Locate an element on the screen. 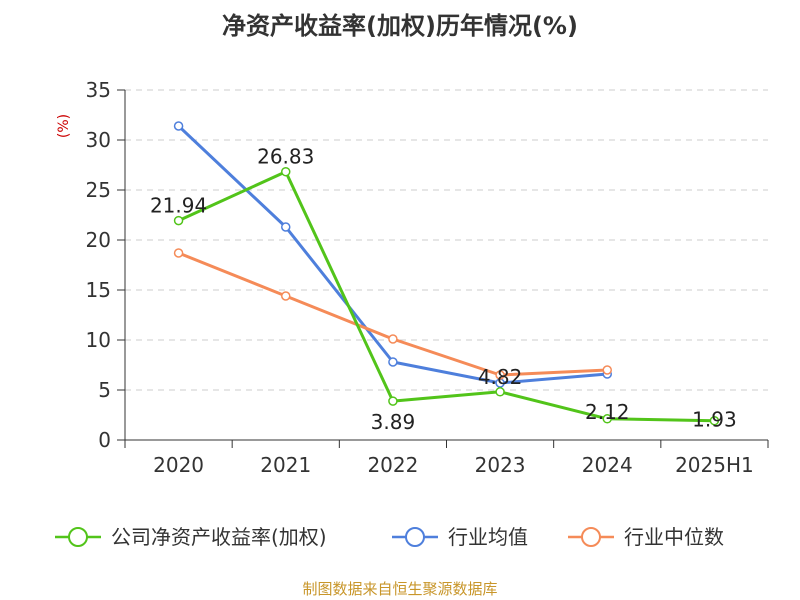 The height and width of the screenshot is (600, 800). chart-title: 净资产收益率(加权)历年情况(%) is located at coordinates (400, 26).